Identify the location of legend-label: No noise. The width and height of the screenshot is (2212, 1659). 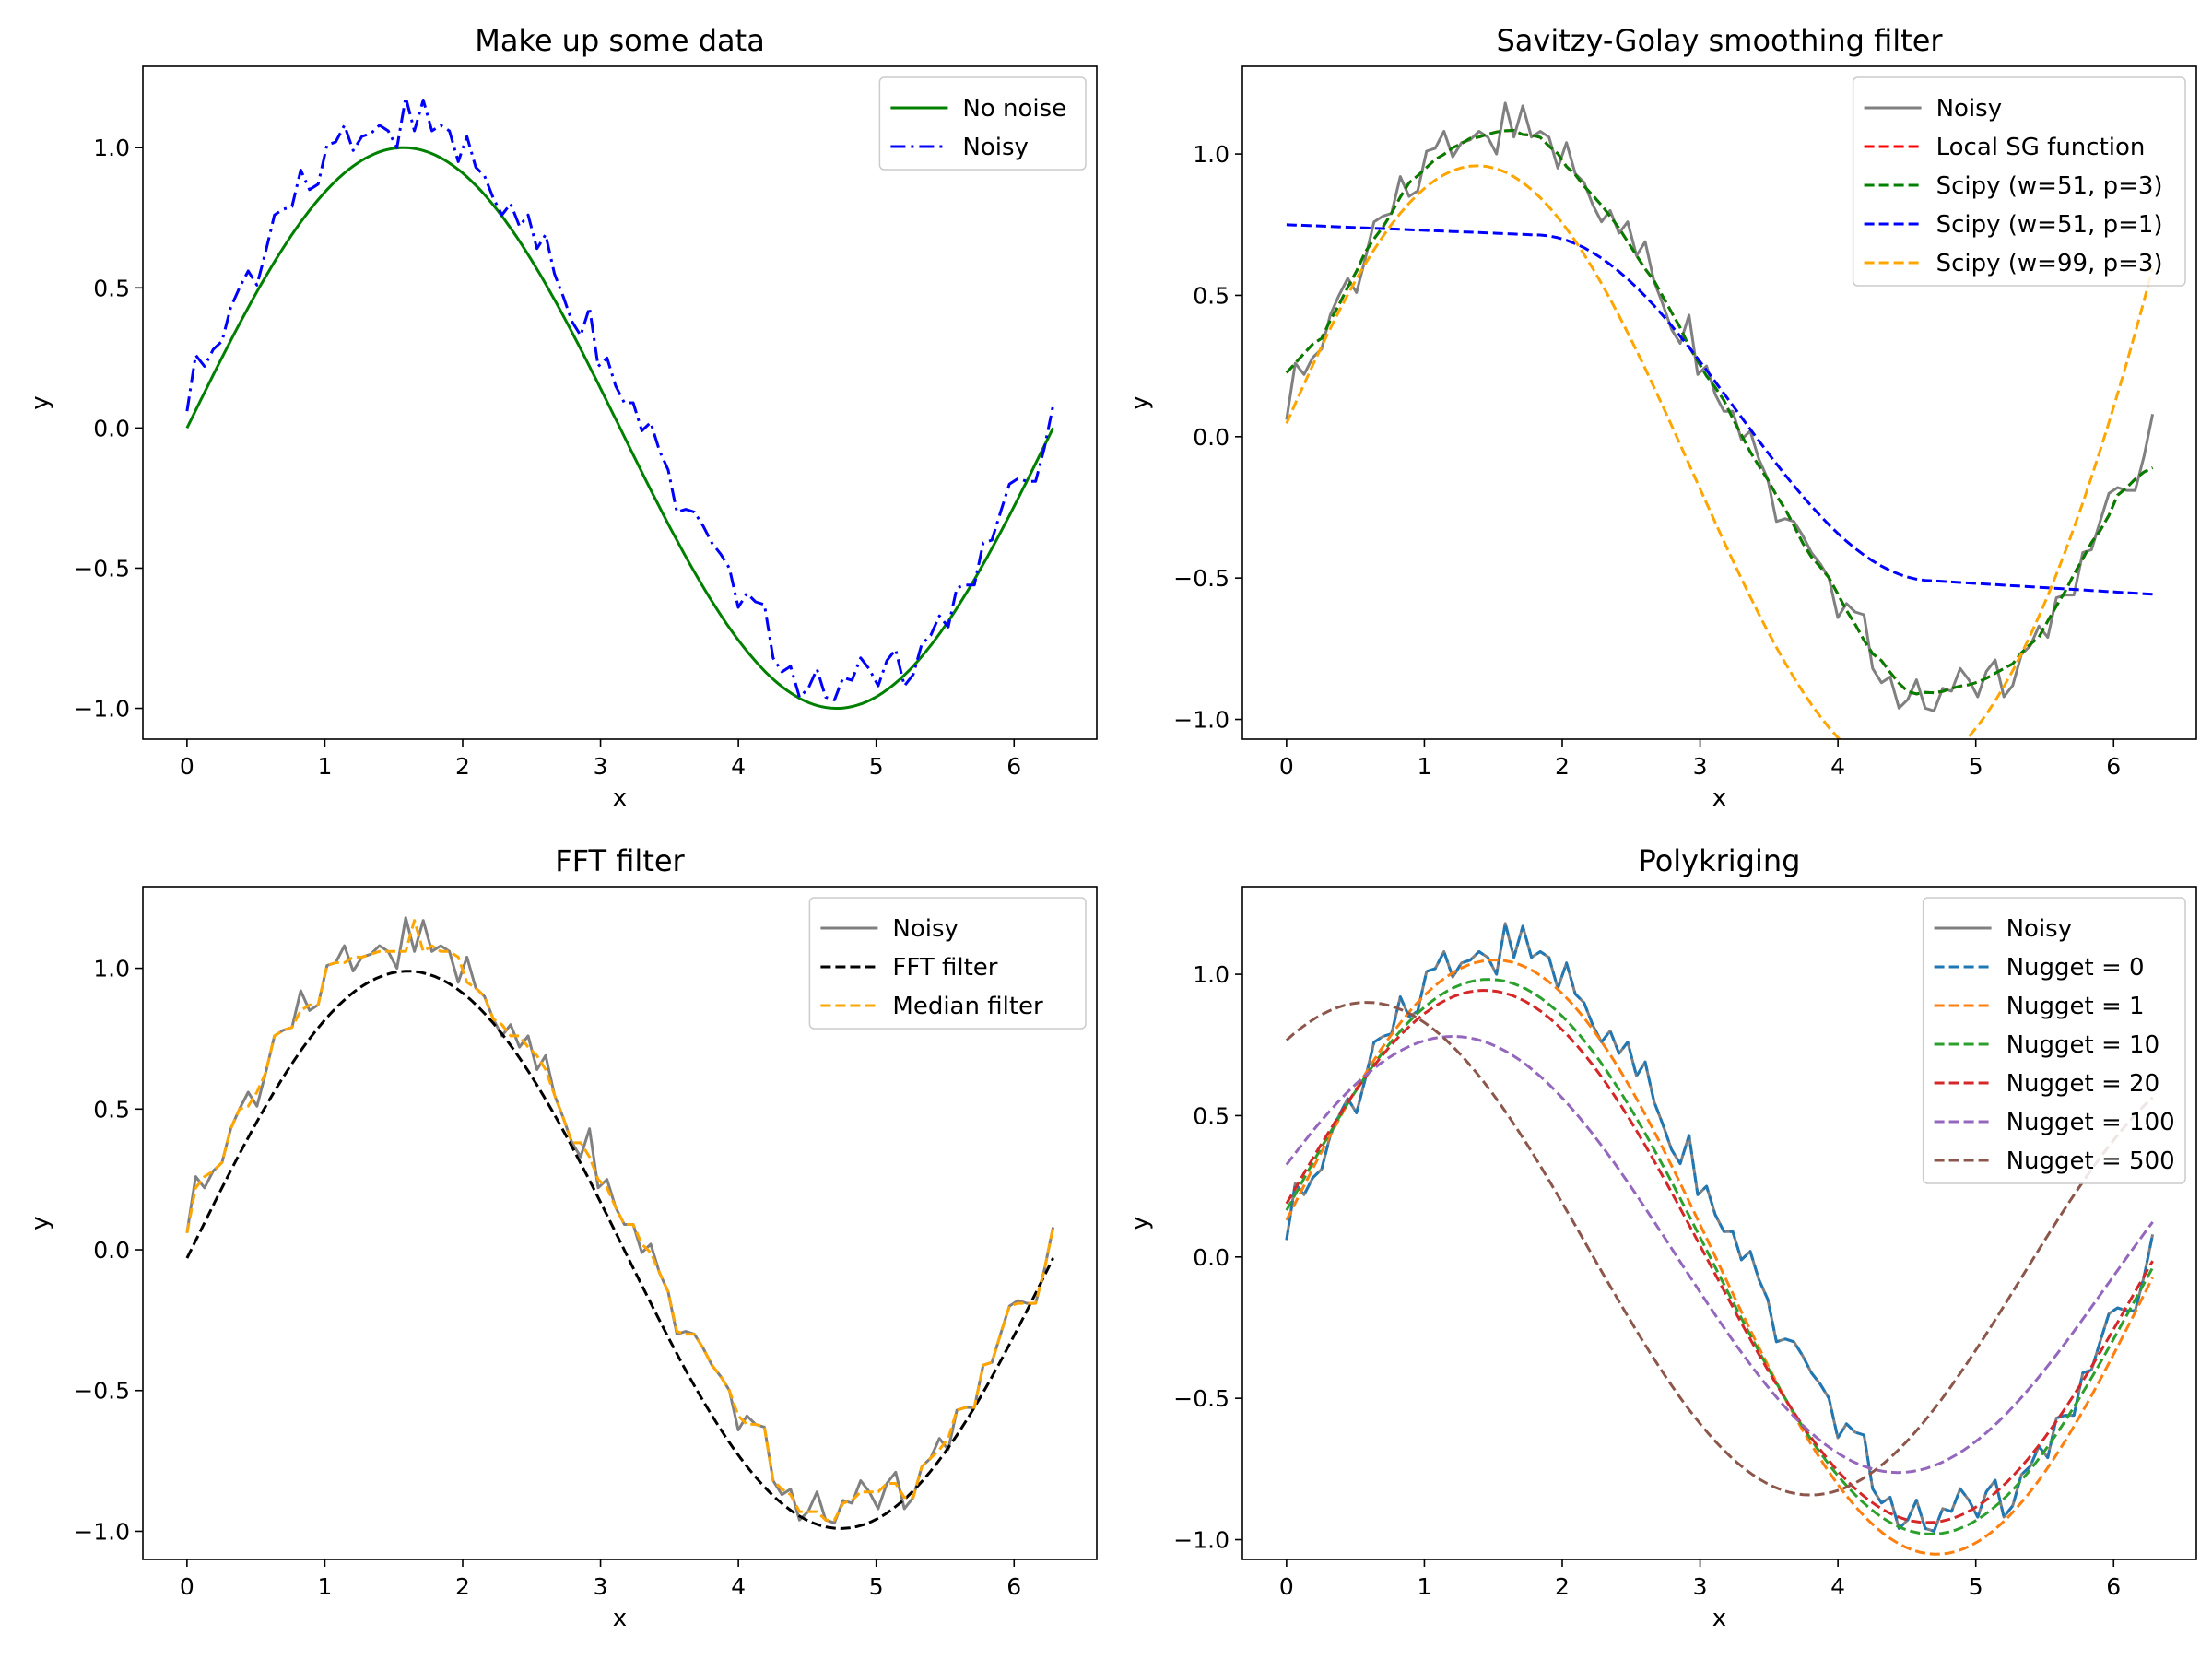
(1014, 109).